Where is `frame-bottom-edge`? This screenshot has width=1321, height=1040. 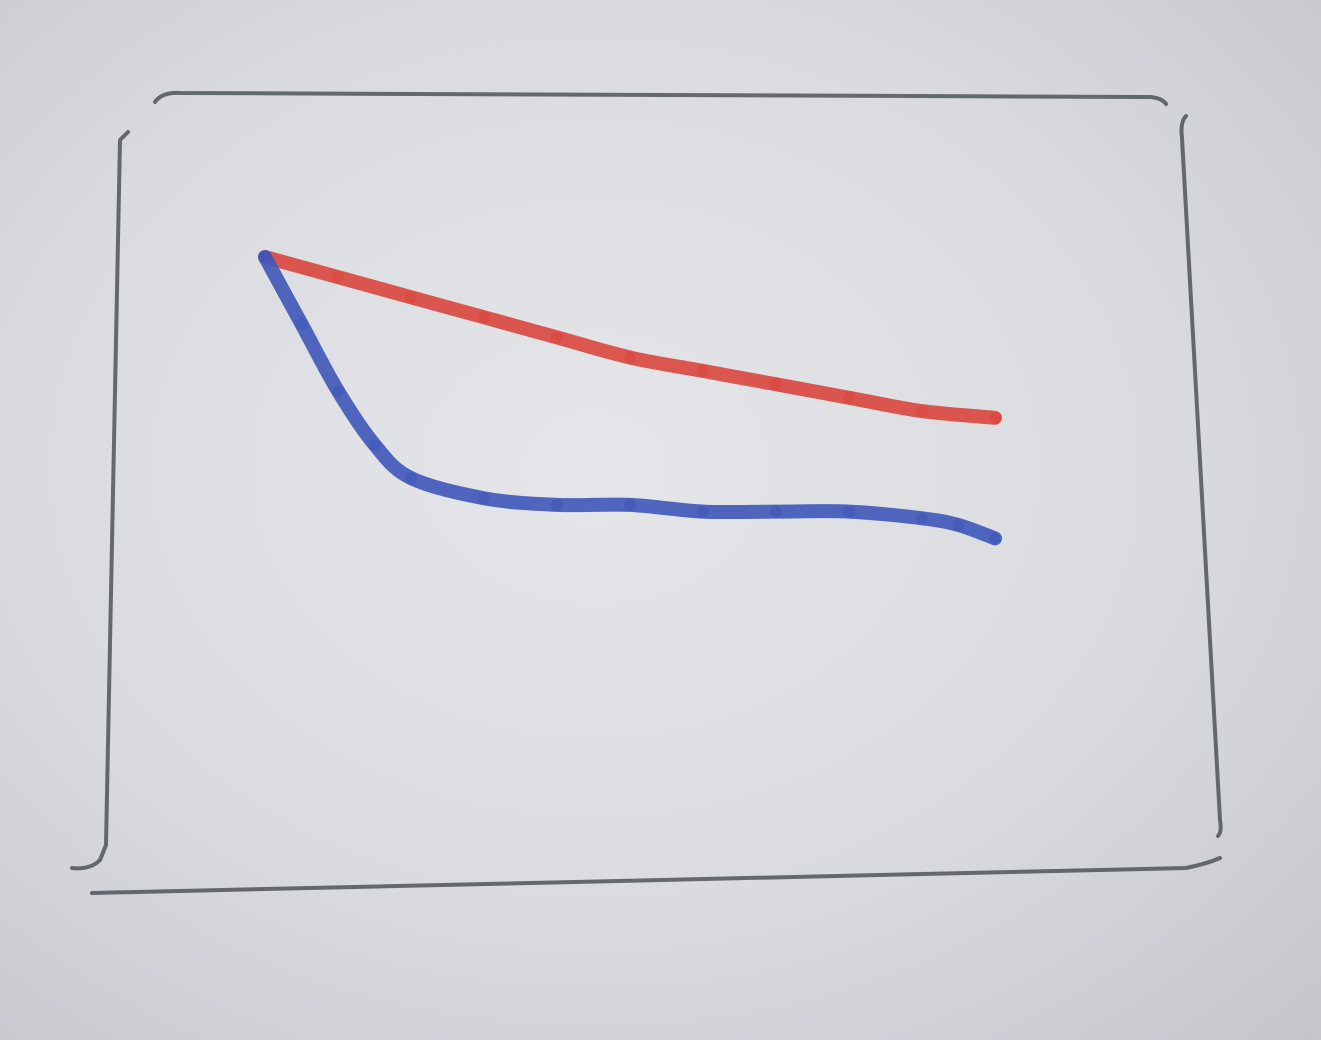 frame-bottom-edge is located at coordinates (656, 875).